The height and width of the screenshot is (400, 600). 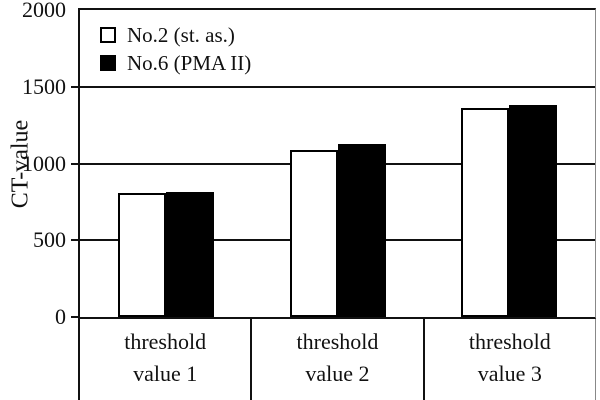 I want to click on y-tick-label: 0, so click(x=60, y=316).